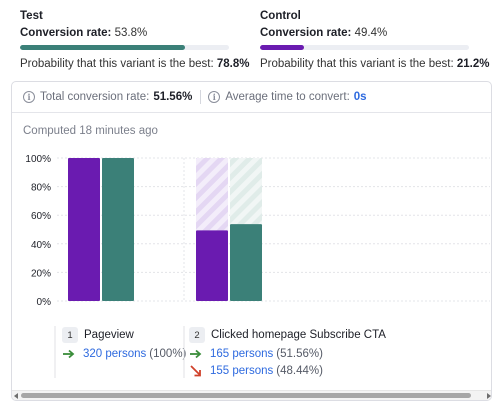  What do you see at coordinates (38, 159) in the screenshot?
I see `y-tick-label: 100%` at bounding box center [38, 159].